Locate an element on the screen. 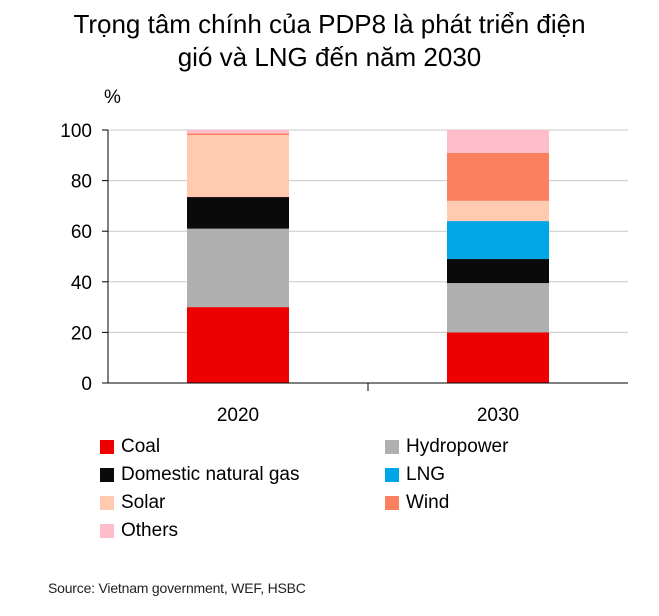  y-tick-label-100: 100 is located at coordinates (76, 131).